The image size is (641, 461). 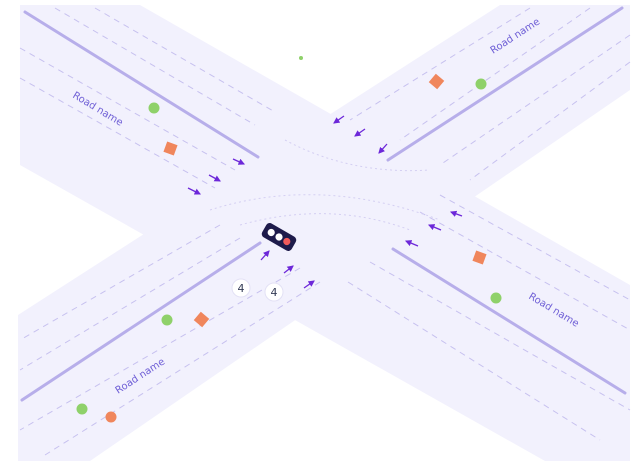 What do you see at coordinates (509, 321) in the screenshot?
I see `median-se` at bounding box center [509, 321].